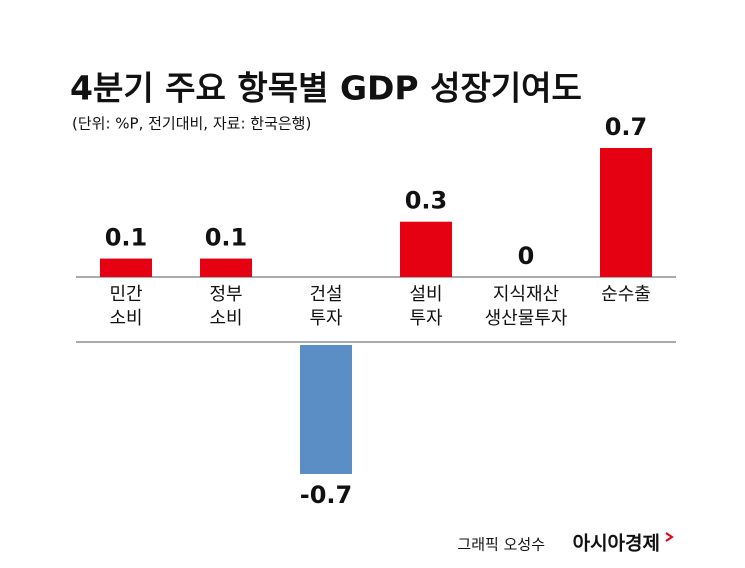 This screenshot has width=745, height=568. I want to click on data-label: -0.7, so click(326, 495).